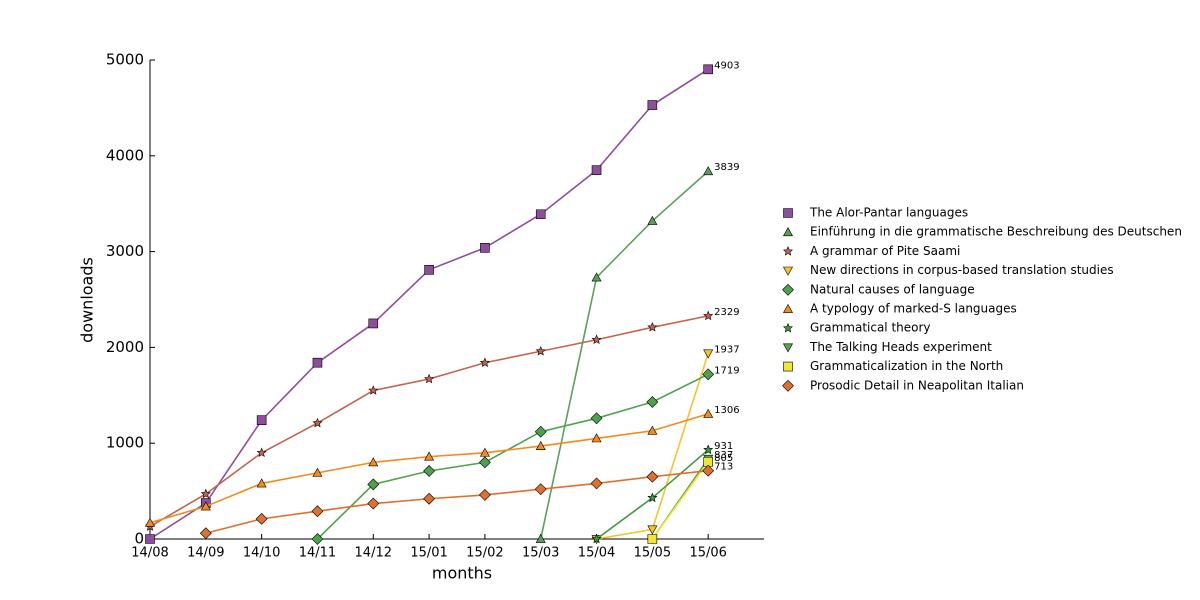 The width and height of the screenshot is (1200, 600). I want to click on legend-label: Natural causes of language, so click(892, 289).